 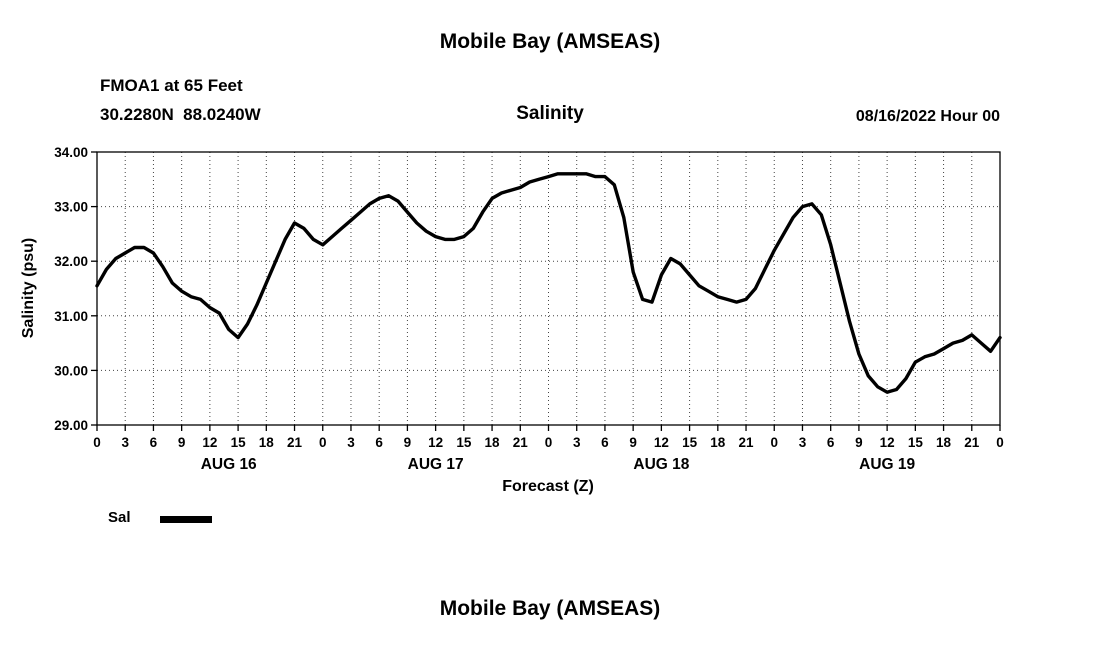 What do you see at coordinates (171, 85) in the screenshot?
I see `station-name-depth: FMOA1 at 65 Feet` at bounding box center [171, 85].